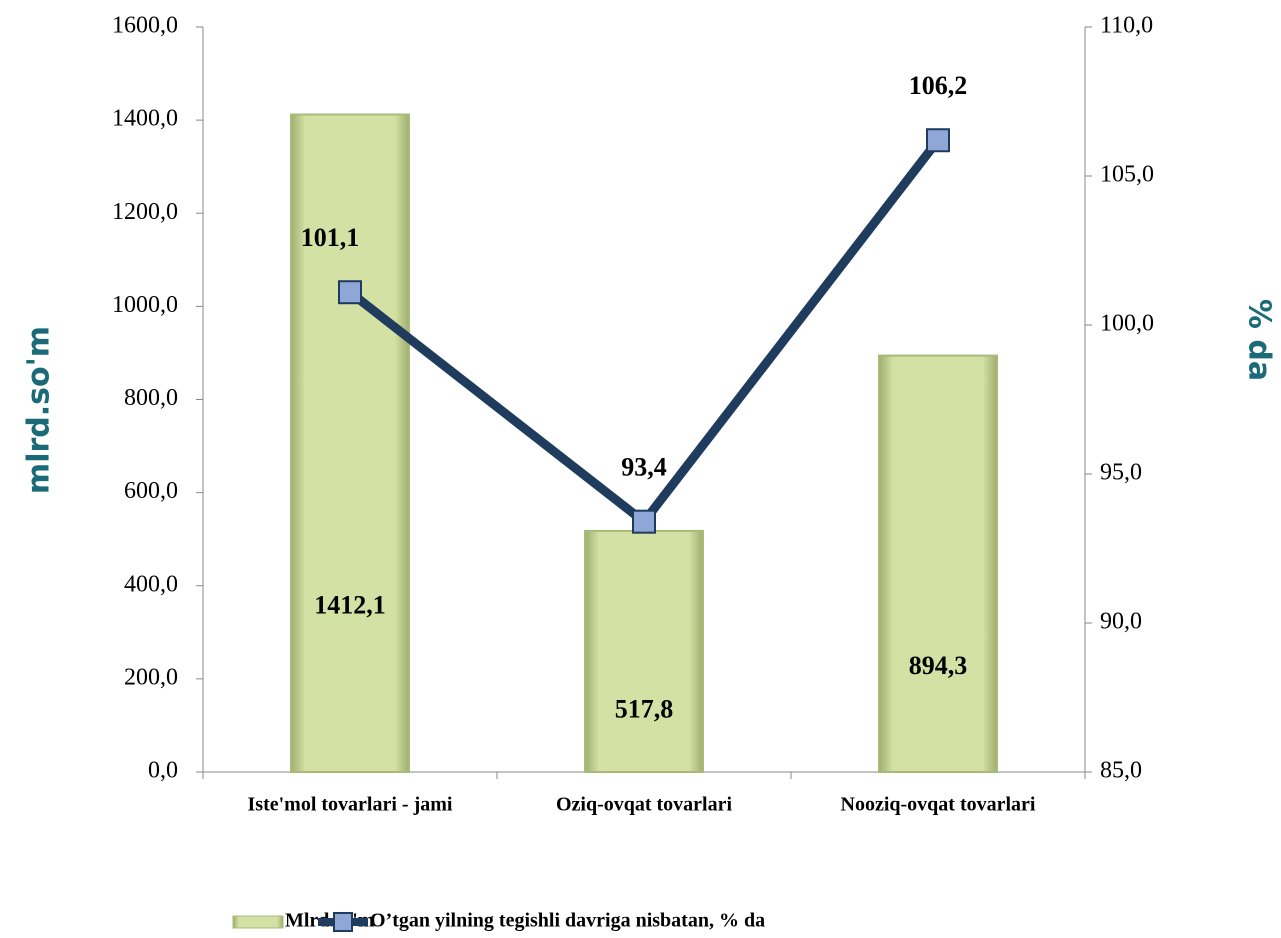  Describe the element at coordinates (938, 85) in the screenshot. I see `line-value-label: 106,2` at that location.